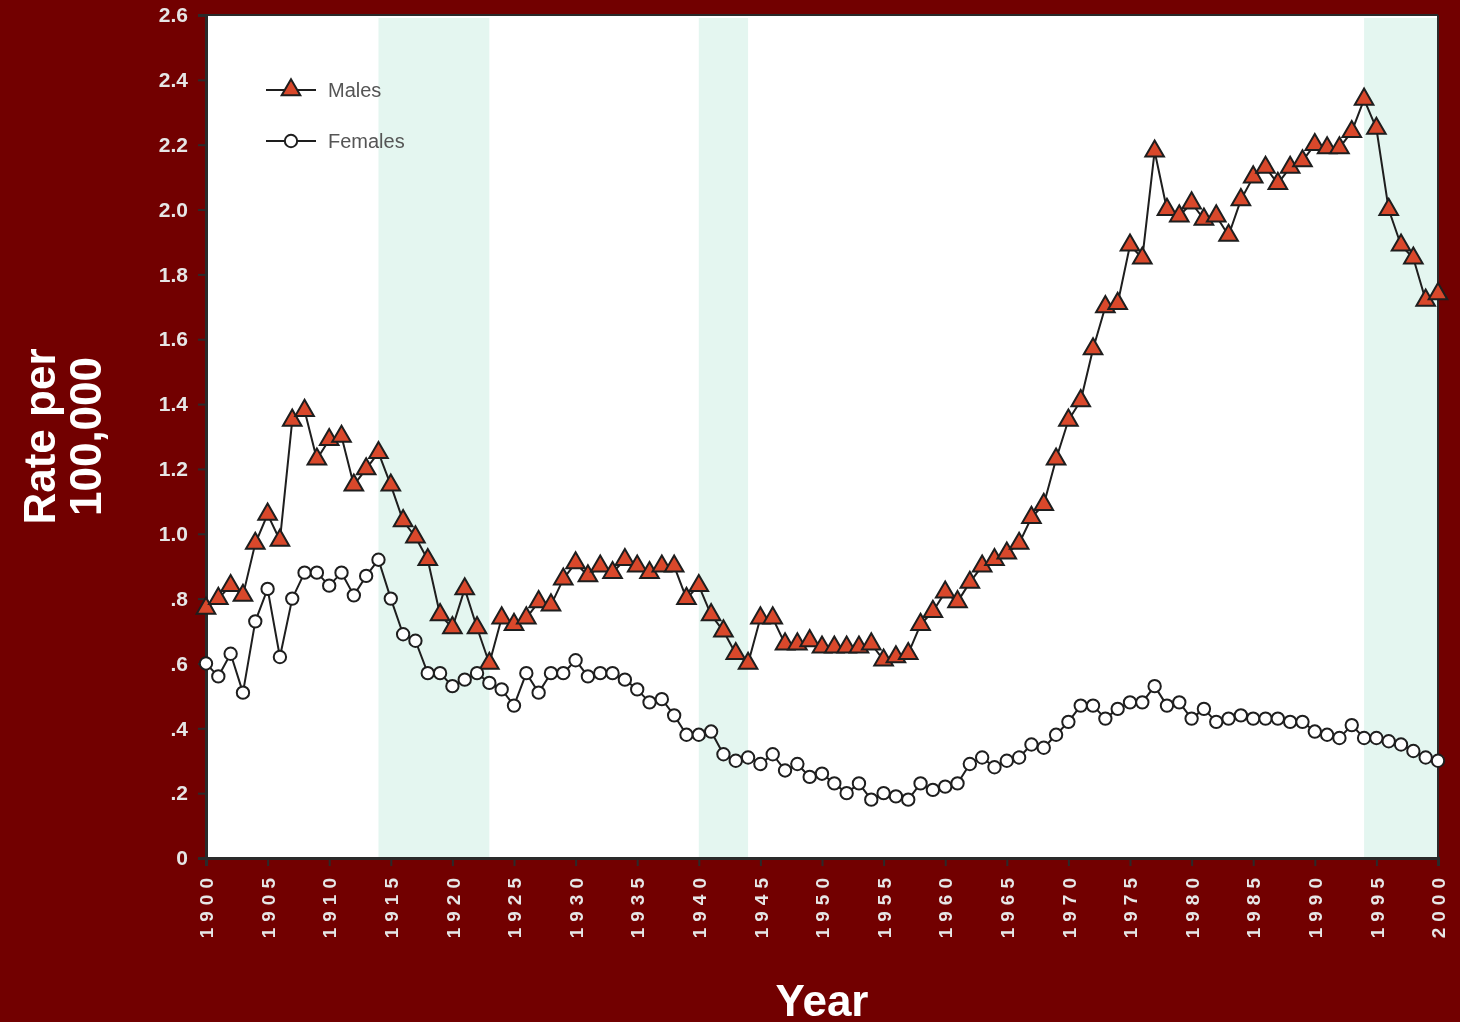 The width and height of the screenshot is (1460, 1022). Describe the element at coordinates (1439, 905) in the screenshot. I see `x-tick-label: 2000` at that location.